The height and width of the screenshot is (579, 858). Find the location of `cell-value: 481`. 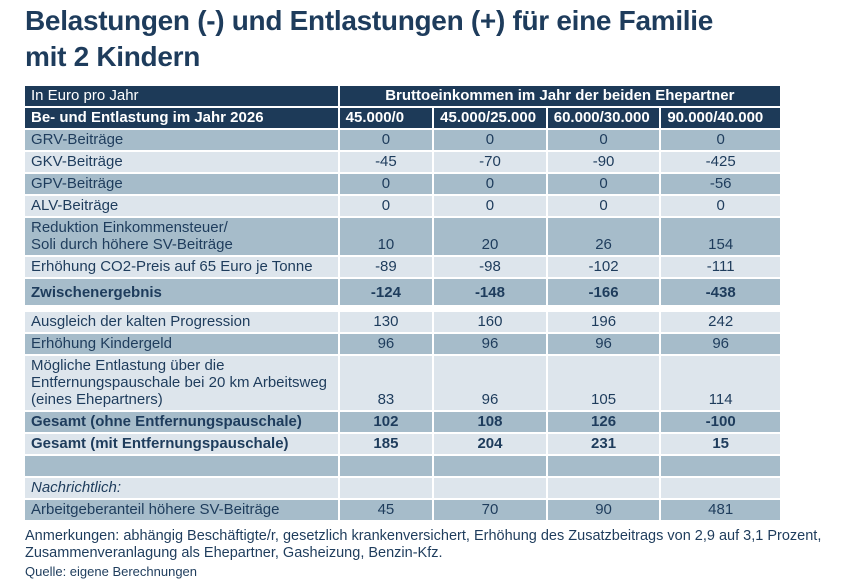

cell-value: 481 is located at coordinates (720, 510).